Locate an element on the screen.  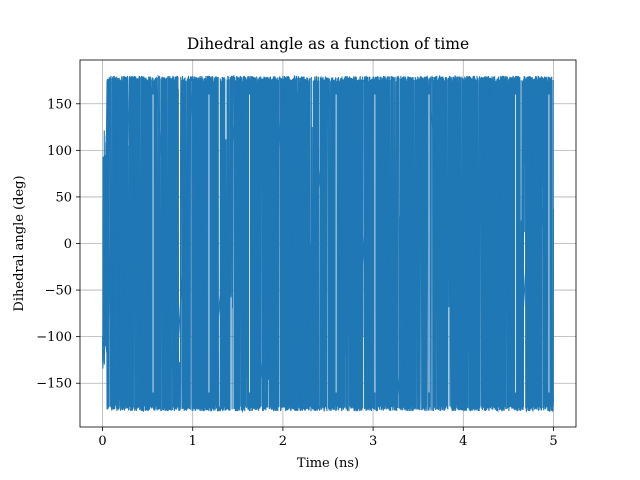
y-tick-label: 100 is located at coordinates (59, 151).